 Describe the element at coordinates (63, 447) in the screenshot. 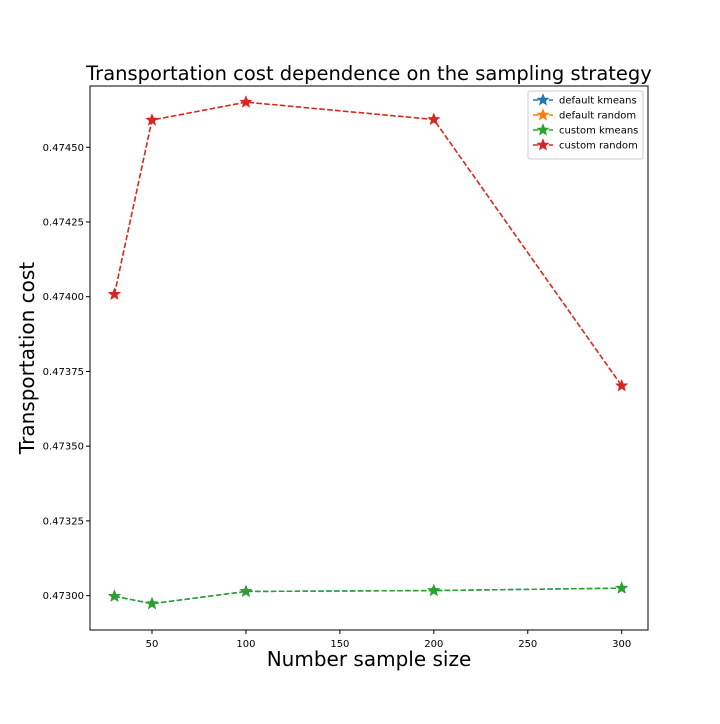

I see `y-tick-label: 0.47350` at that location.